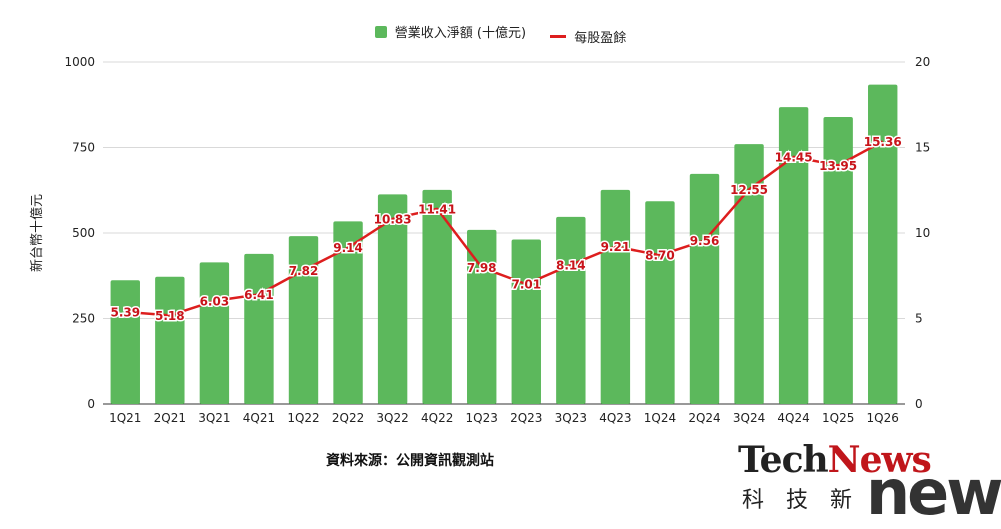  What do you see at coordinates (705, 241) in the screenshot?
I see `data-label: 9.56` at bounding box center [705, 241].